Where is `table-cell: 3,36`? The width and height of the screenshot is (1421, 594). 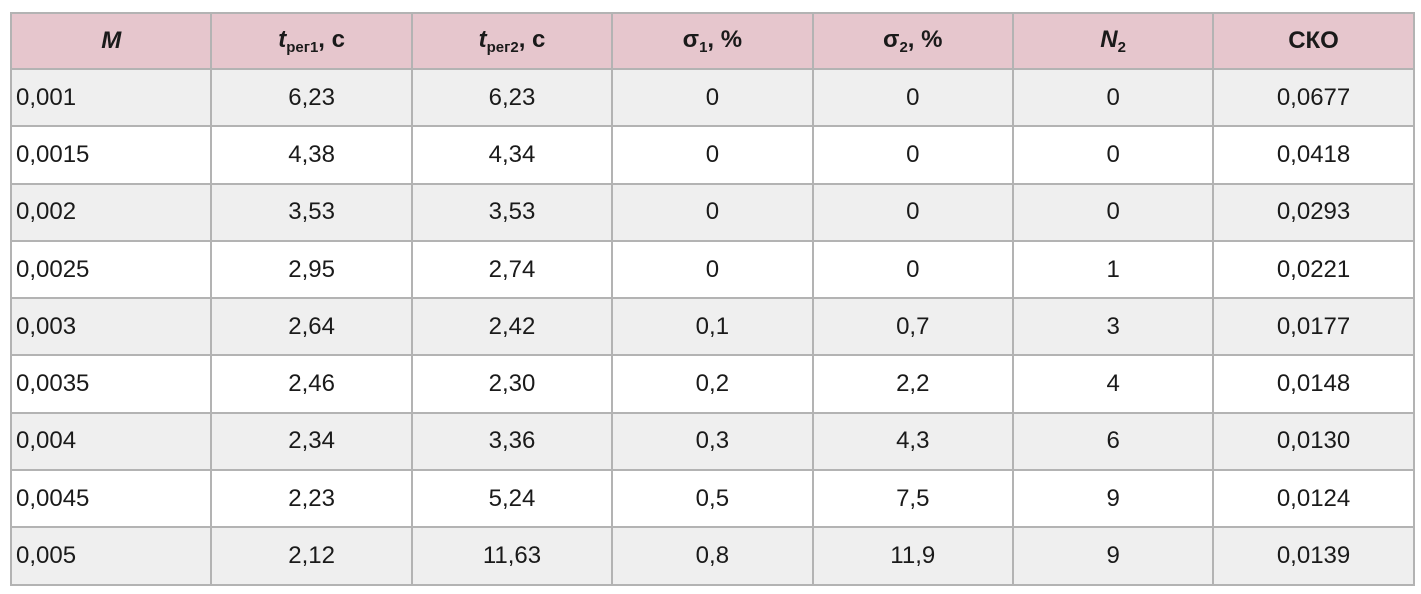
table-cell: 3,36 is located at coordinates (512, 441).